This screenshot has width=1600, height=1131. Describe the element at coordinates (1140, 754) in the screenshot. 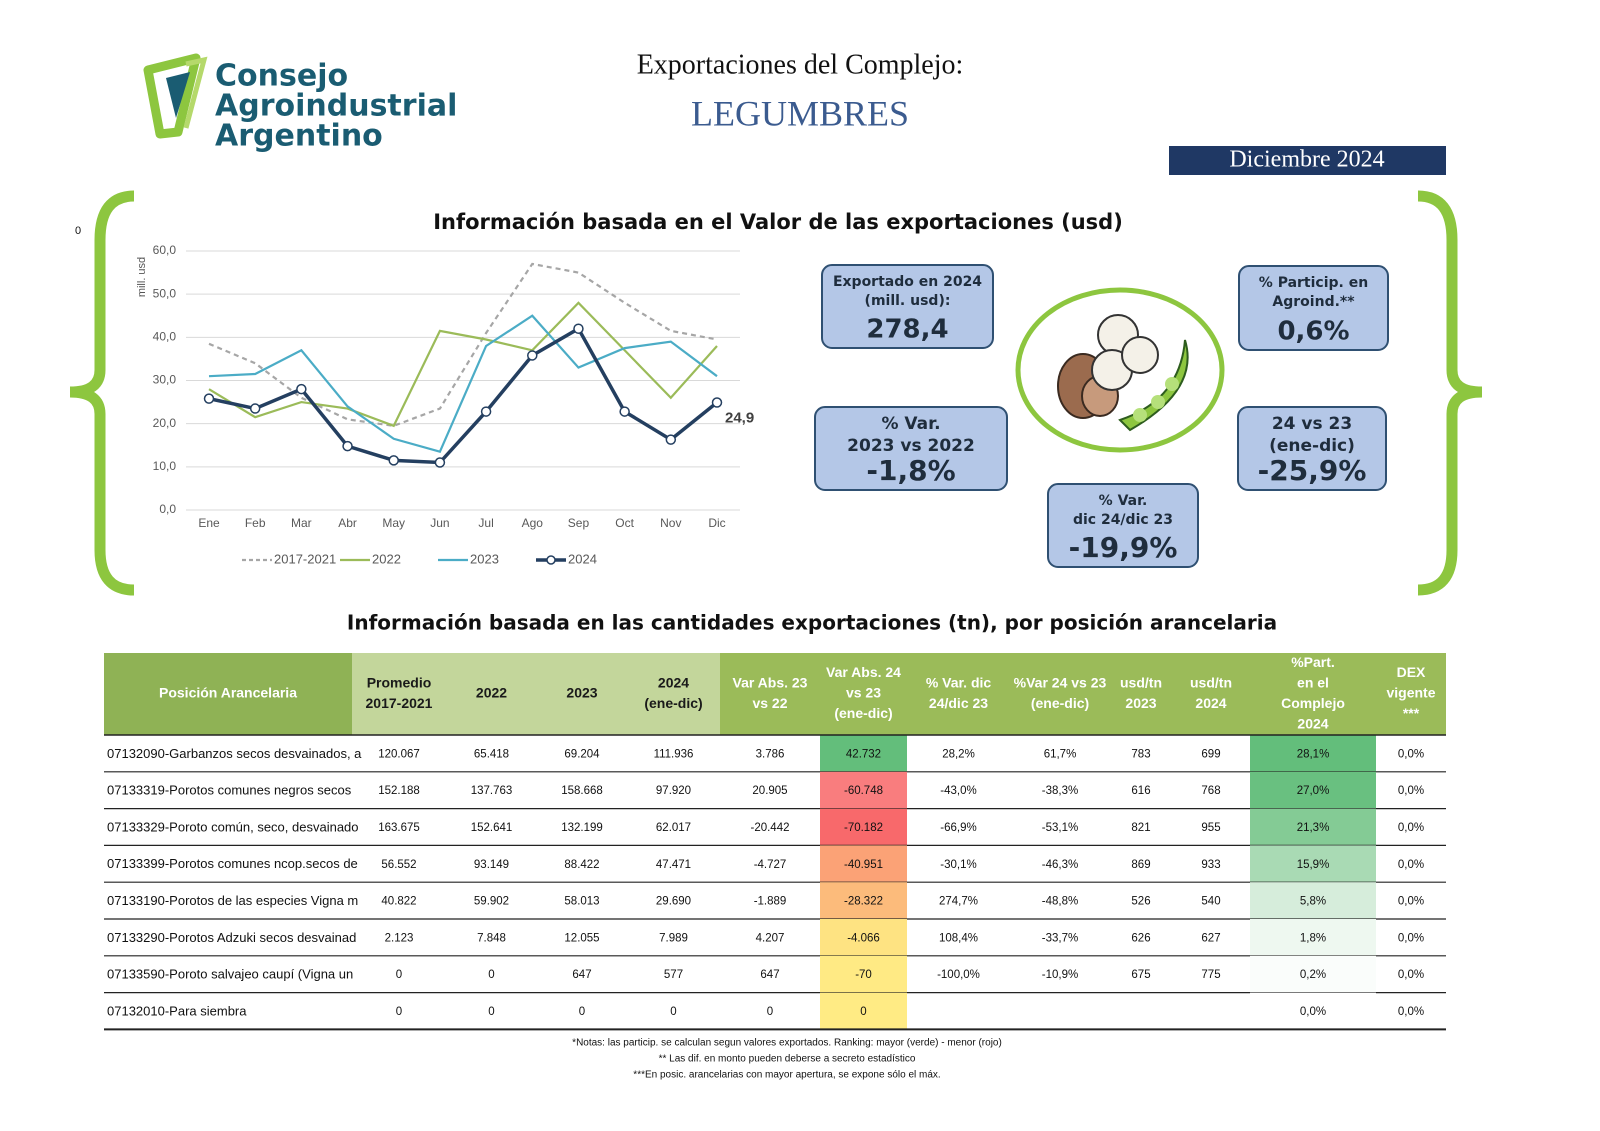

I see `table-cell: 783` at that location.